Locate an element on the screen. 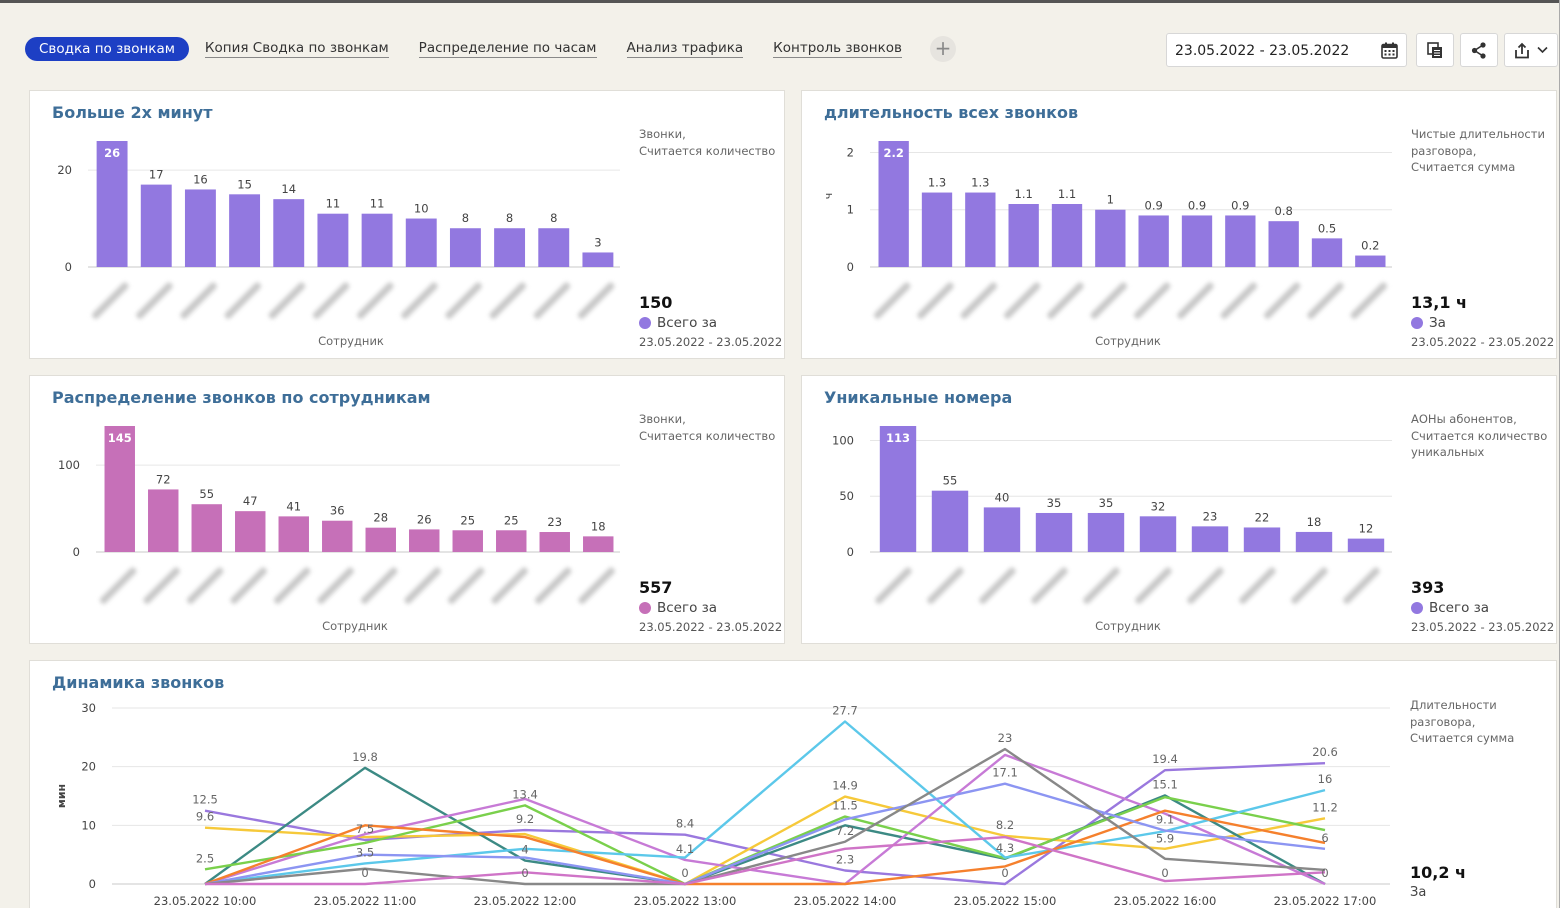 The height and width of the screenshot is (908, 1560). add-tab-button: + is located at coordinates (943, 48).